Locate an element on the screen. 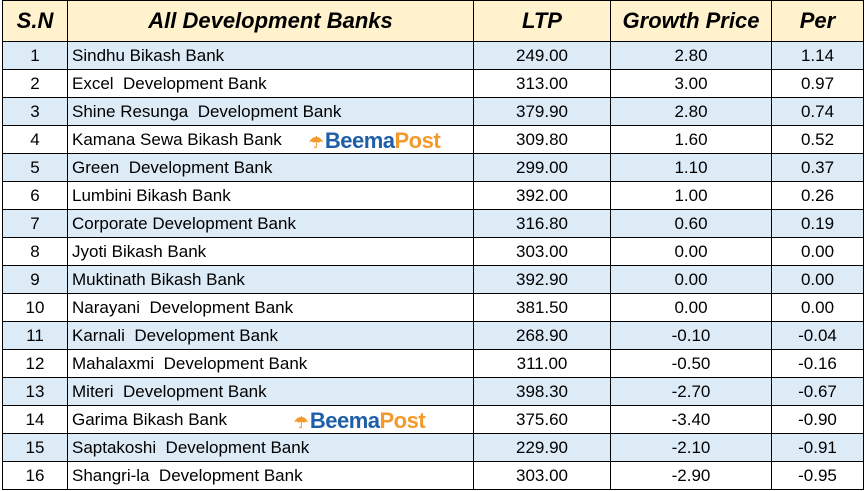 The image size is (866, 491). per-text: -0.91 is located at coordinates (817, 447).